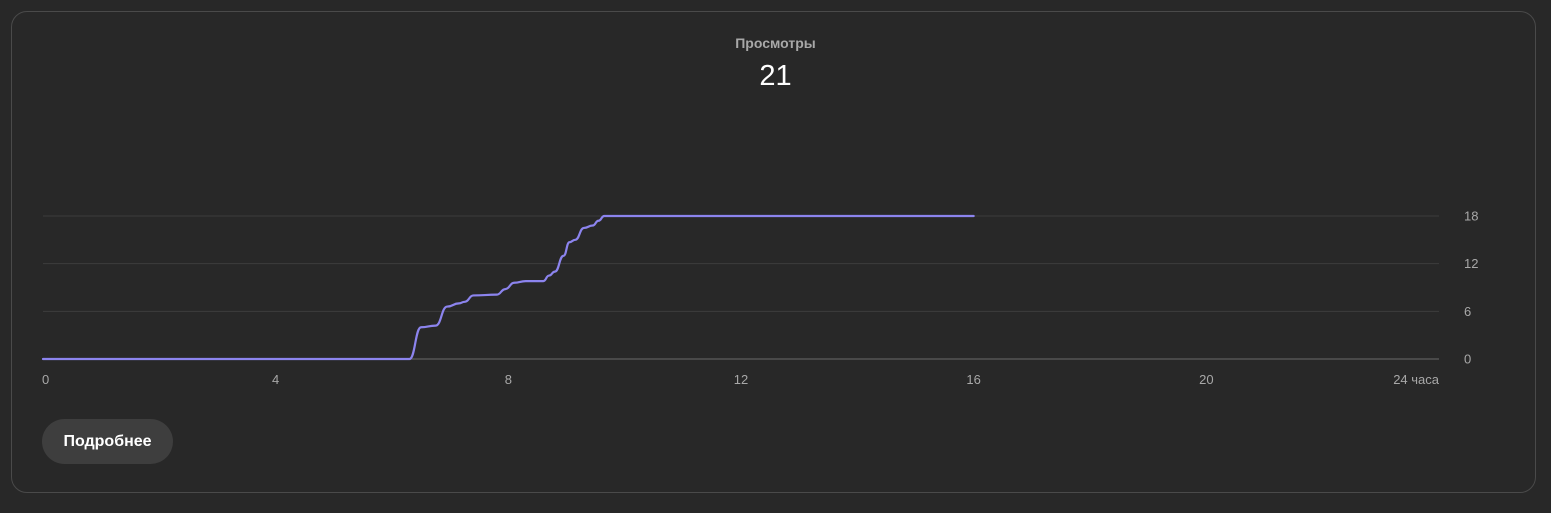 This screenshot has height=513, width=1551. Describe the element at coordinates (107, 441) in the screenshot. I see `more-details-button: Подробнее` at that location.